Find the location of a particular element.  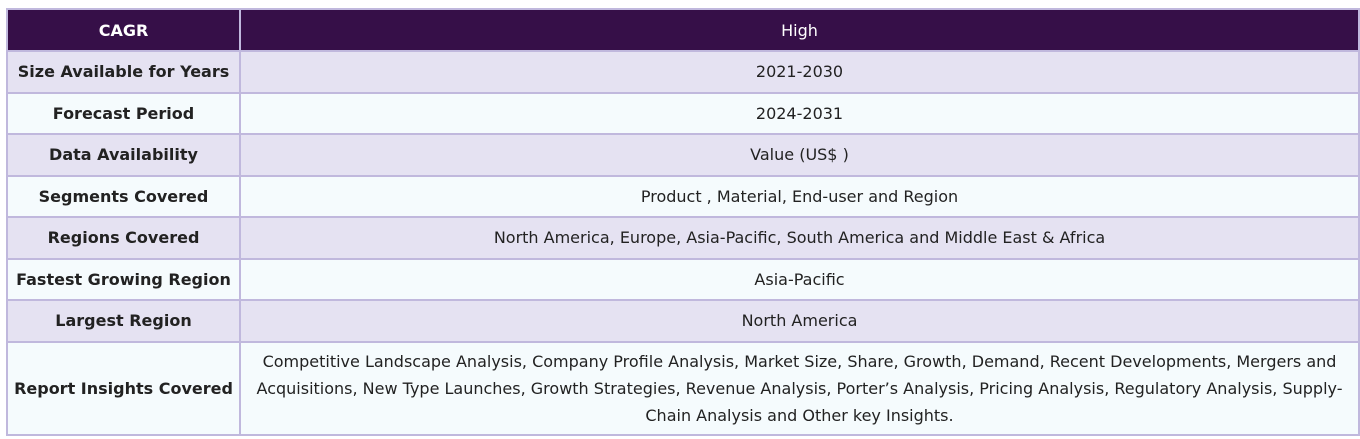

table-row: Fastest Growing Region Asia-Pacific is located at coordinates (683, 279).